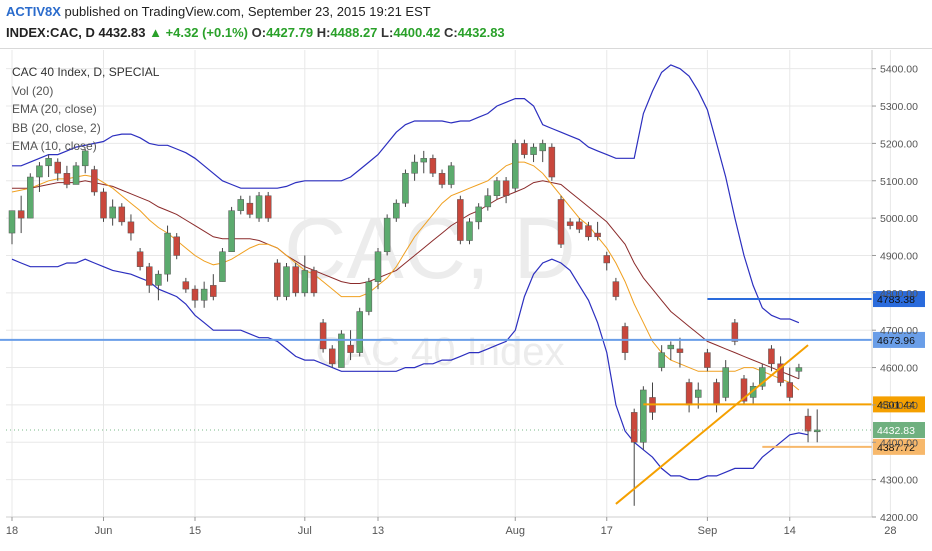 Image resolution: width=932 pixels, height=551 pixels. What do you see at coordinates (259, 32) in the screenshot?
I see `open-label: O:` at bounding box center [259, 32].